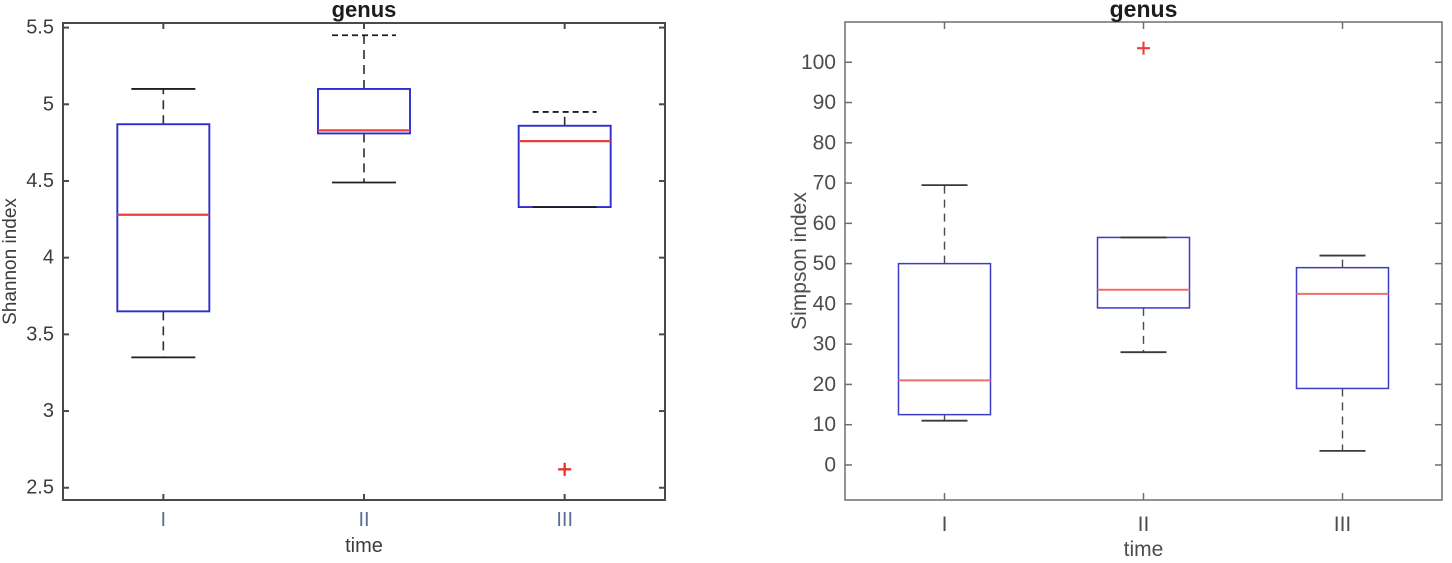 The width and height of the screenshot is (1452, 563). Describe the element at coordinates (824, 142) in the screenshot. I see `y-tick-label: 80` at that location.